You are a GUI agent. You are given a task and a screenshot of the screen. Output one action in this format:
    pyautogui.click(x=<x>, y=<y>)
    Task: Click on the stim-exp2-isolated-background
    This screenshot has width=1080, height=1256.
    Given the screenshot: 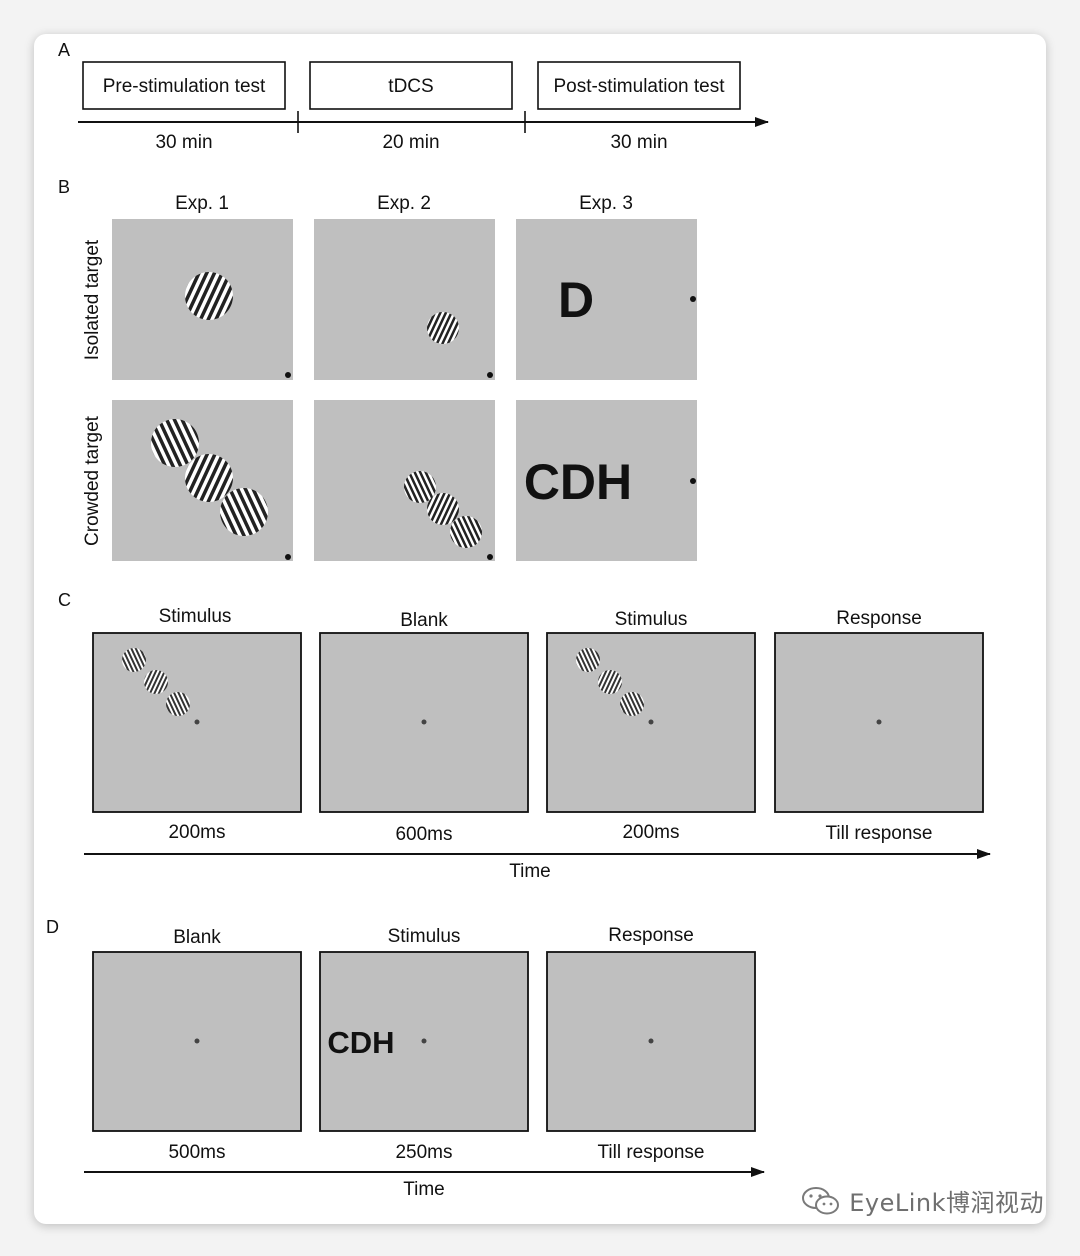 What is the action you would take?
    pyautogui.click(x=404, y=299)
    